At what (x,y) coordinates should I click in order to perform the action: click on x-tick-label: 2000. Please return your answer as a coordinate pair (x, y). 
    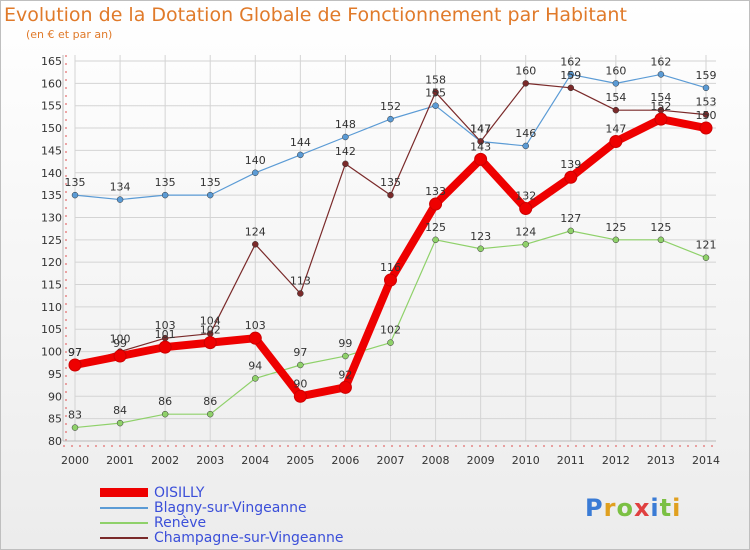
    Looking at the image, I should click on (75, 460).